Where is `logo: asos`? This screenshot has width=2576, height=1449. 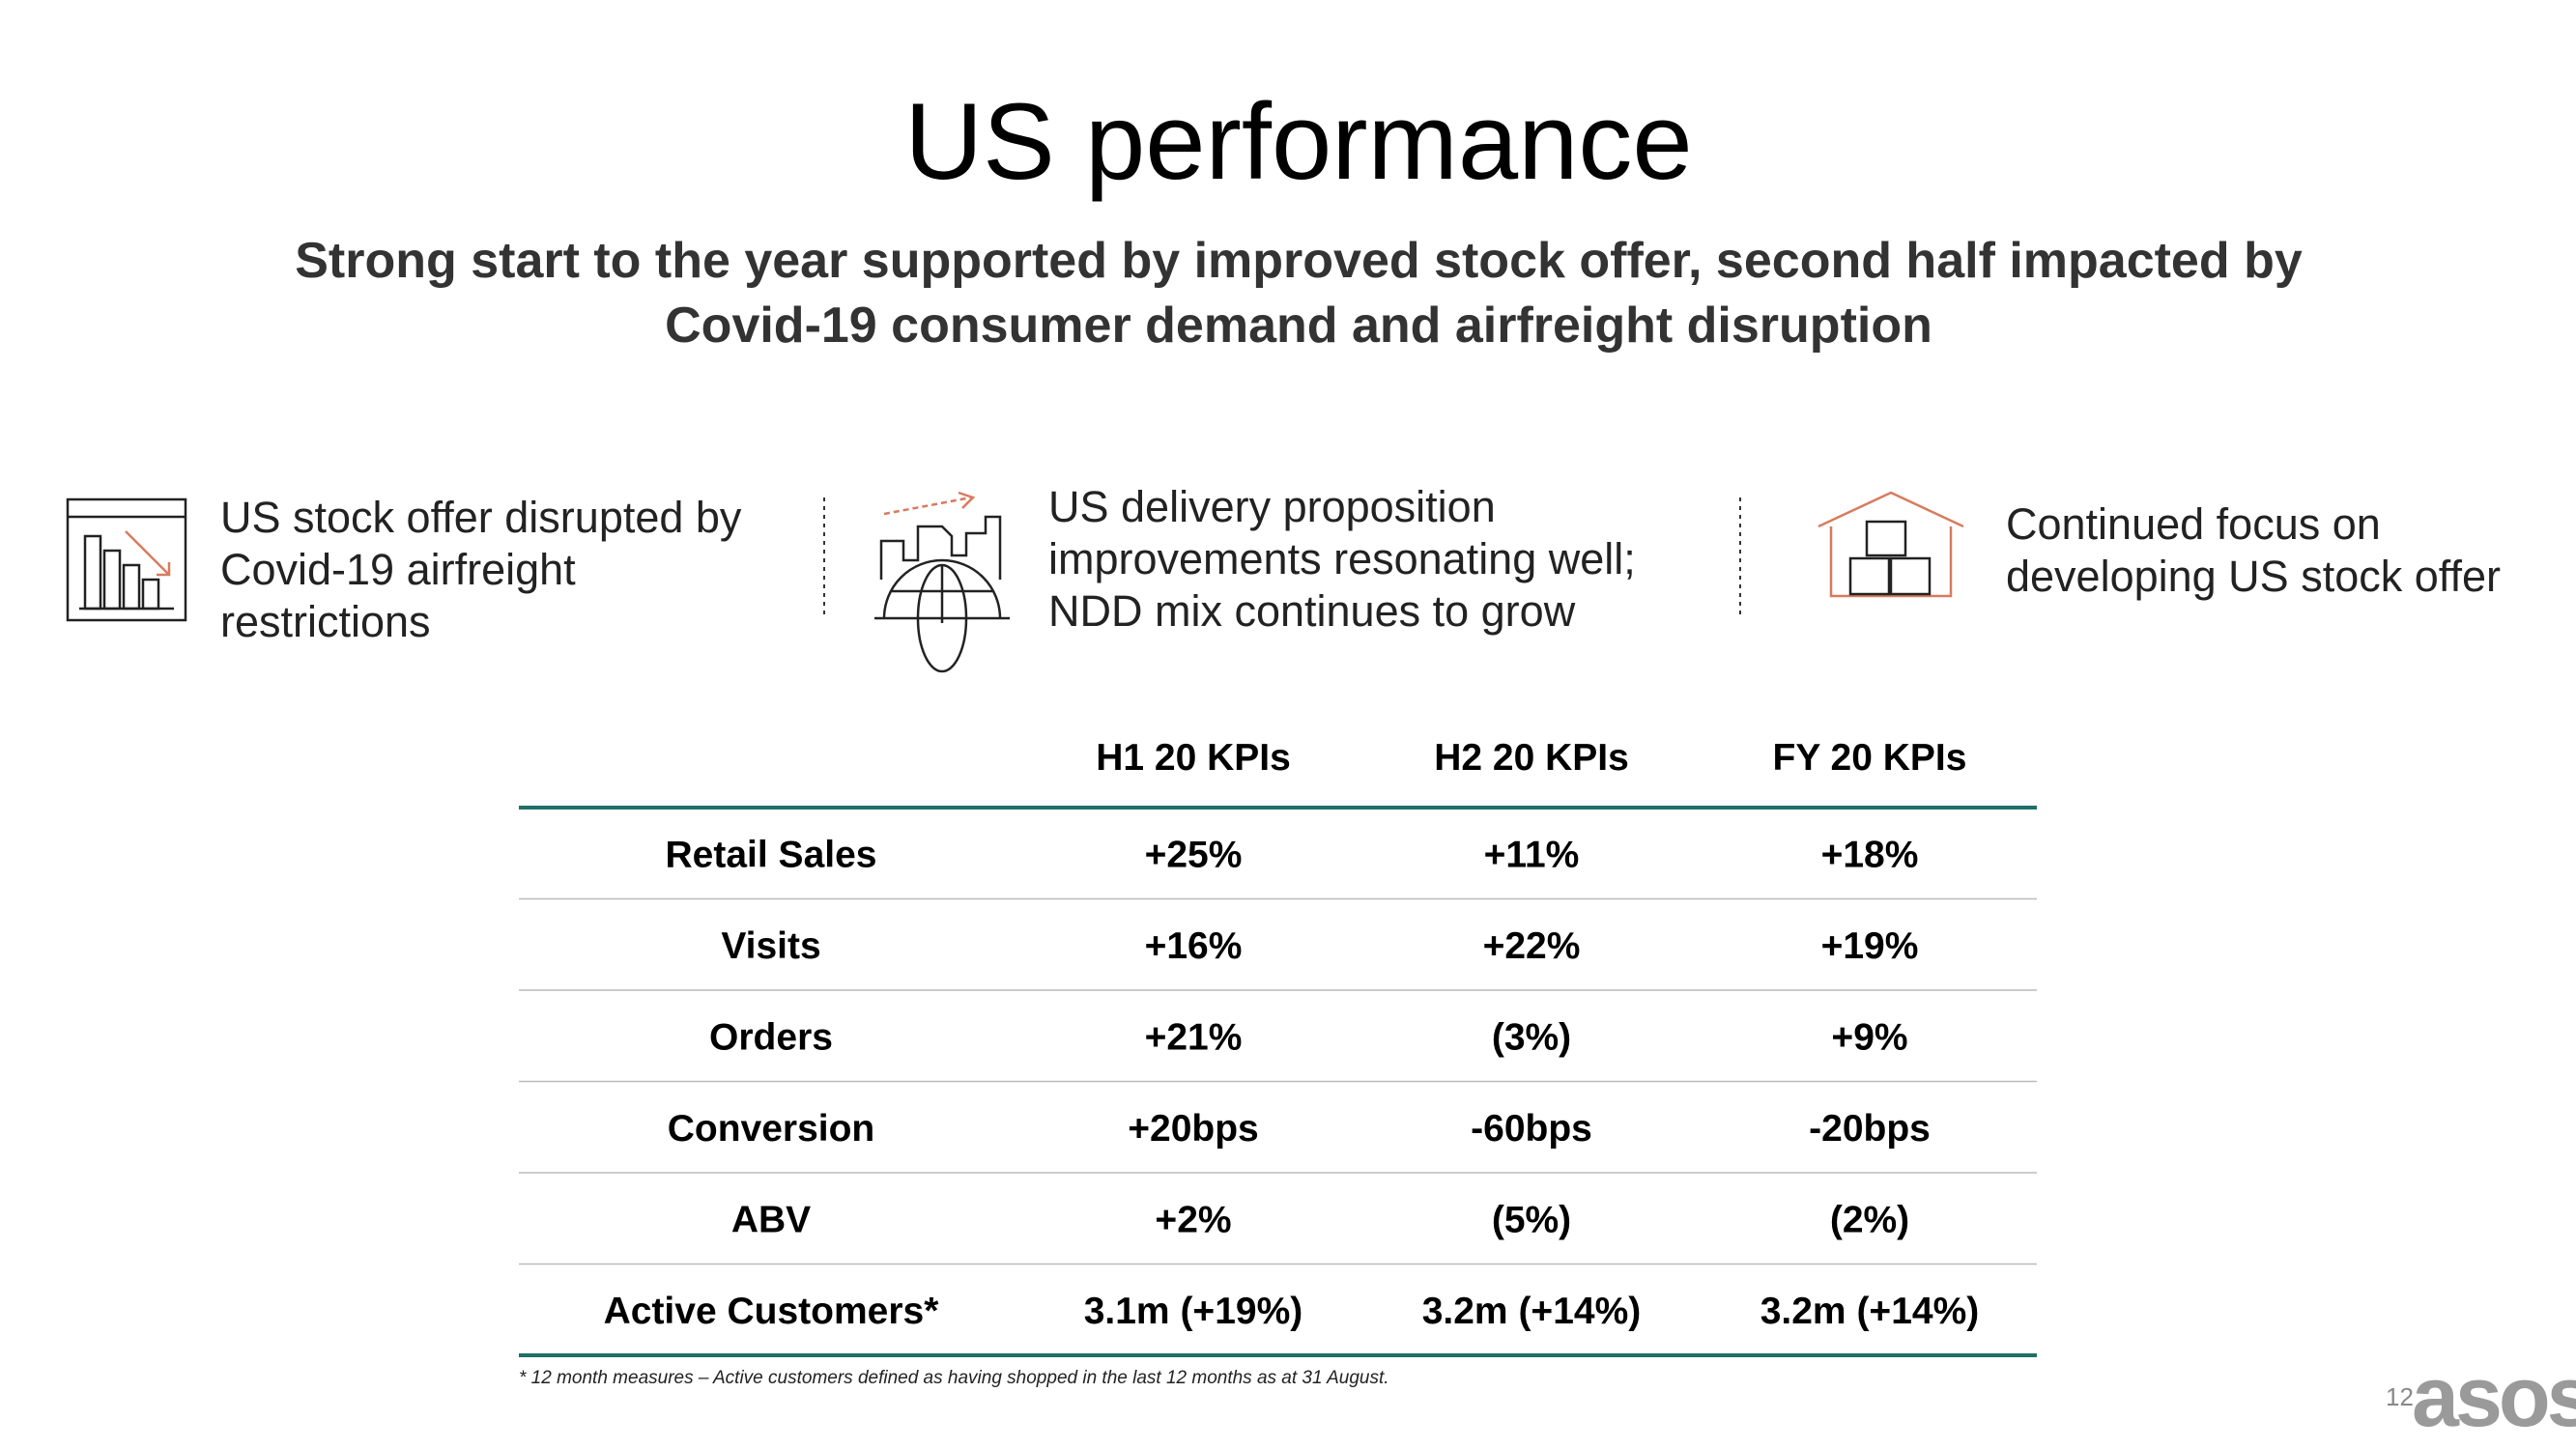 logo: asos is located at coordinates (2494, 1396).